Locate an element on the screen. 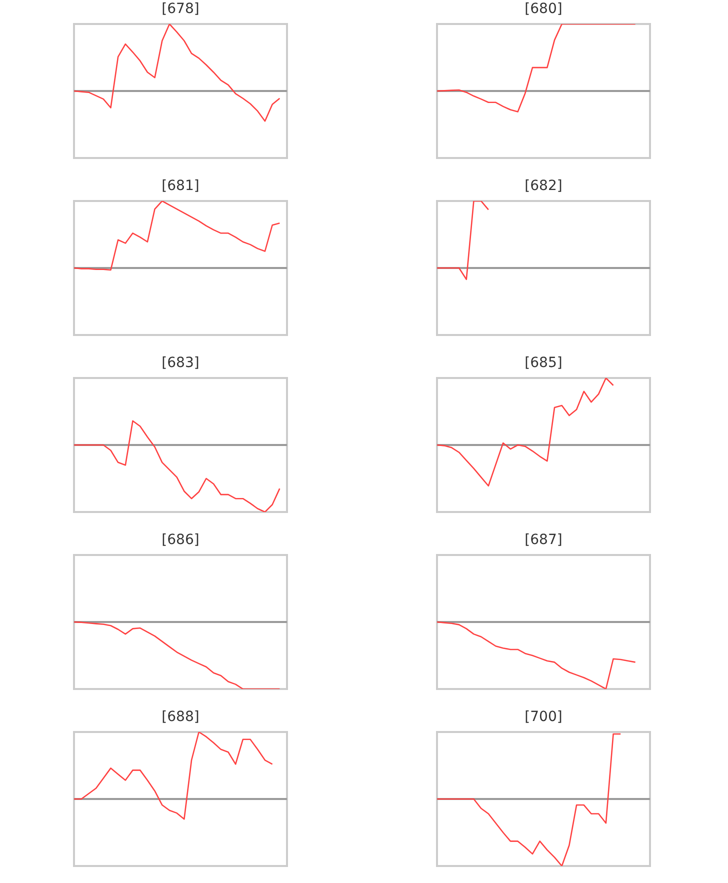 Image resolution: width=728 pixels, height=883 pixels. chart-title: [678] is located at coordinates (181, 9).